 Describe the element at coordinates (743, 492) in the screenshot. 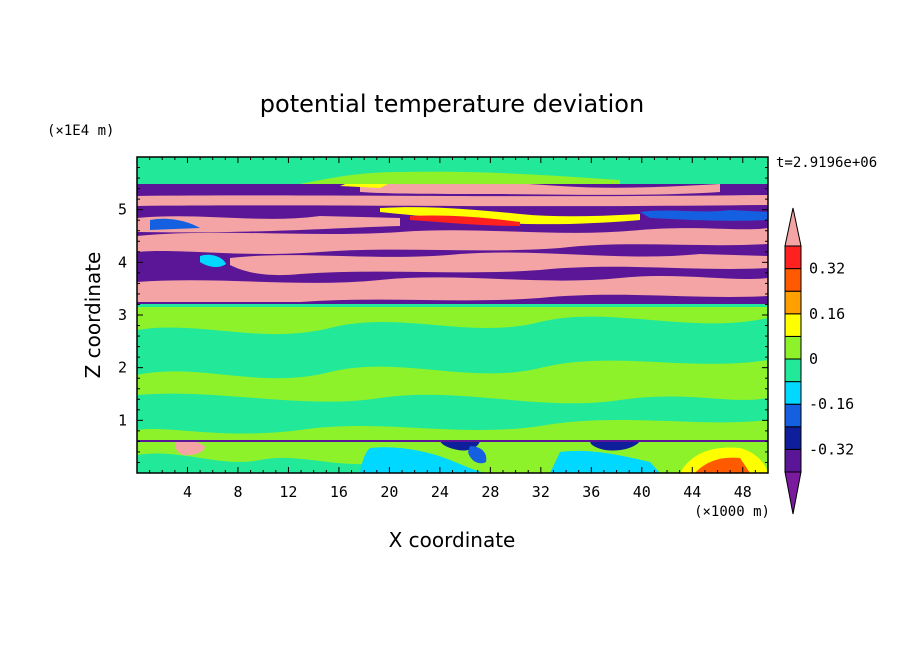

I see `x-tick-label: 48` at that location.